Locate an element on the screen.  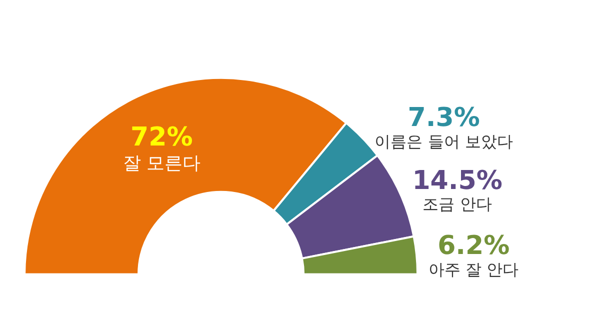
data-label: 14.5% is located at coordinates (457, 181).